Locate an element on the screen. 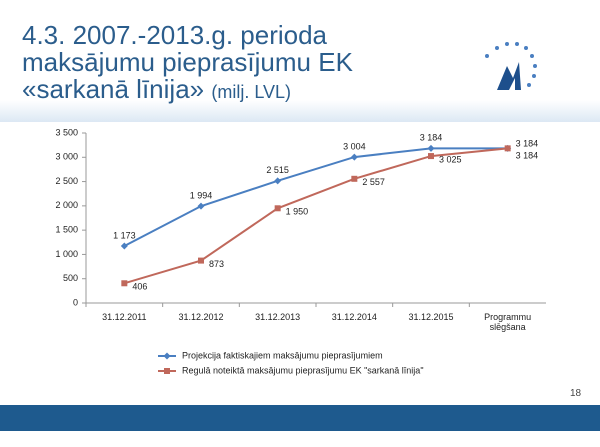 The image size is (600, 447). y-tick-label: 1 000 is located at coordinates (66, 254).